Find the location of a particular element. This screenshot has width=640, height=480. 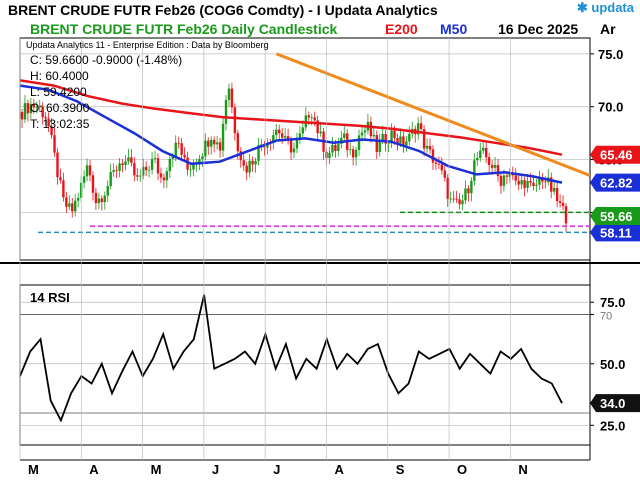

rsi-tick-label: 75.0 is located at coordinates (612, 302).